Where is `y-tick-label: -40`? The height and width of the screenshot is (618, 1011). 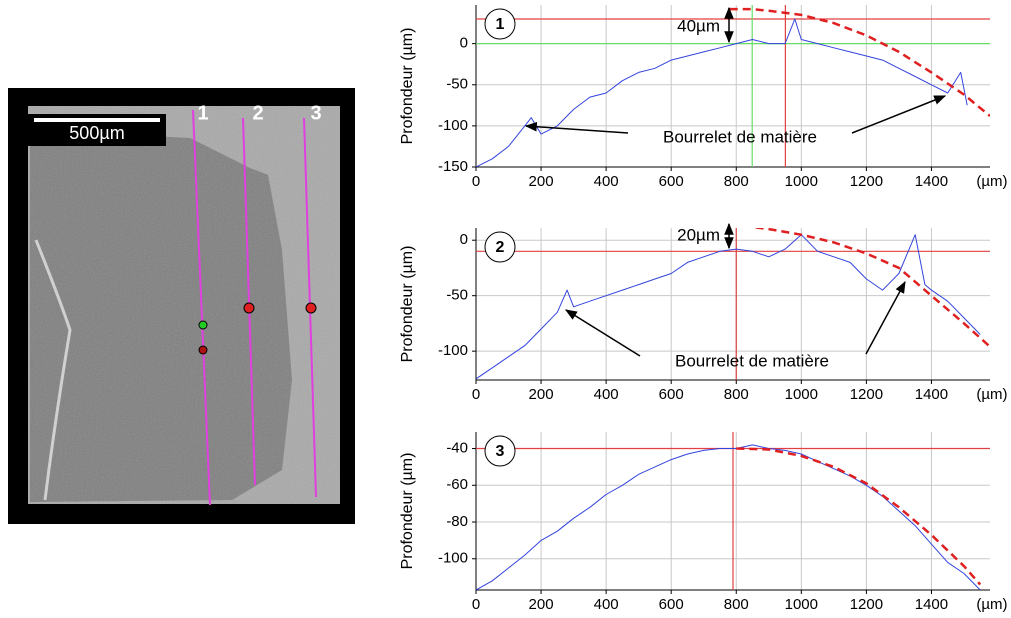 y-tick-label: -40 is located at coordinates (457, 448).